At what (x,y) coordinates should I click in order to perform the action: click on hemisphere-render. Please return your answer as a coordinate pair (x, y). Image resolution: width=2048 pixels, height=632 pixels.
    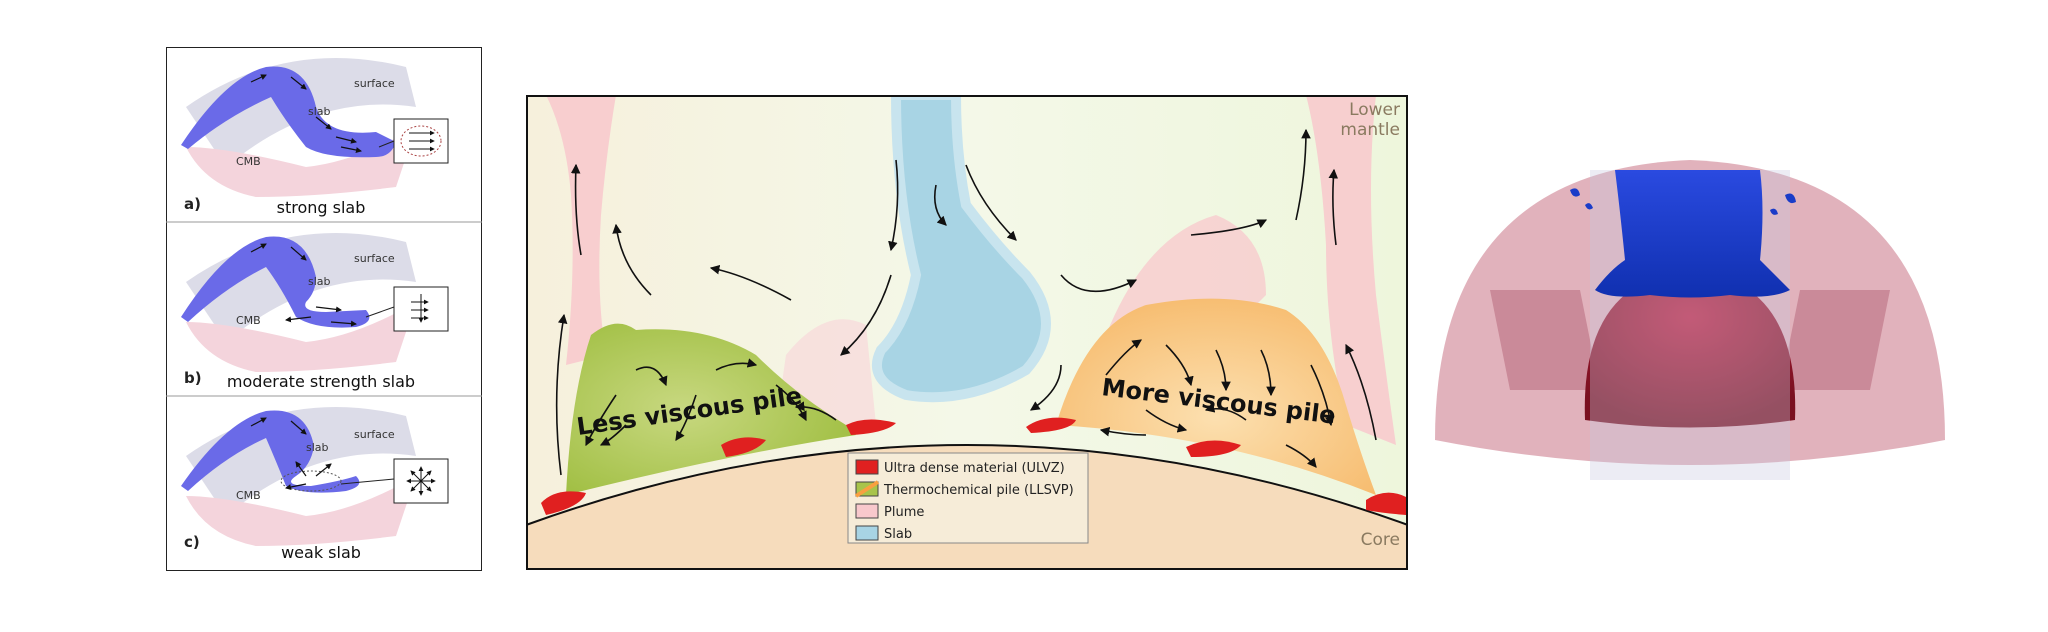
    Looking at the image, I should click on (1690, 315).